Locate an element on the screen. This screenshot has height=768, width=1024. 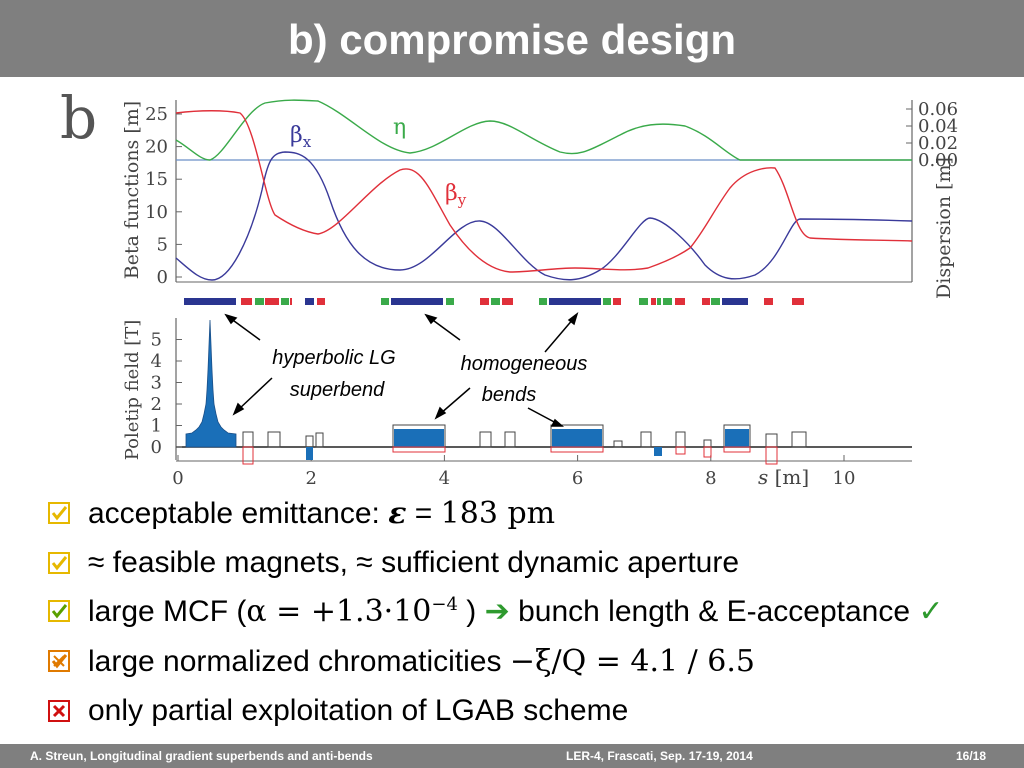
tick-label: 20 is located at coordinates (156, 147).